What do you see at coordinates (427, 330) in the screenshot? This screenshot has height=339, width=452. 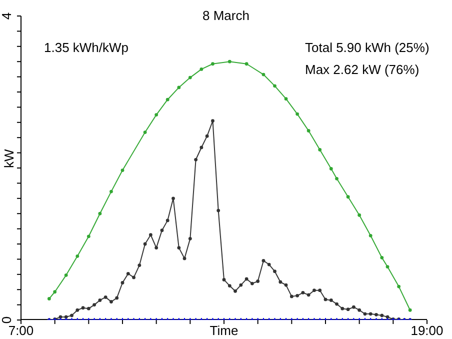 I see `x-tick-label: 19:00` at bounding box center [427, 330].